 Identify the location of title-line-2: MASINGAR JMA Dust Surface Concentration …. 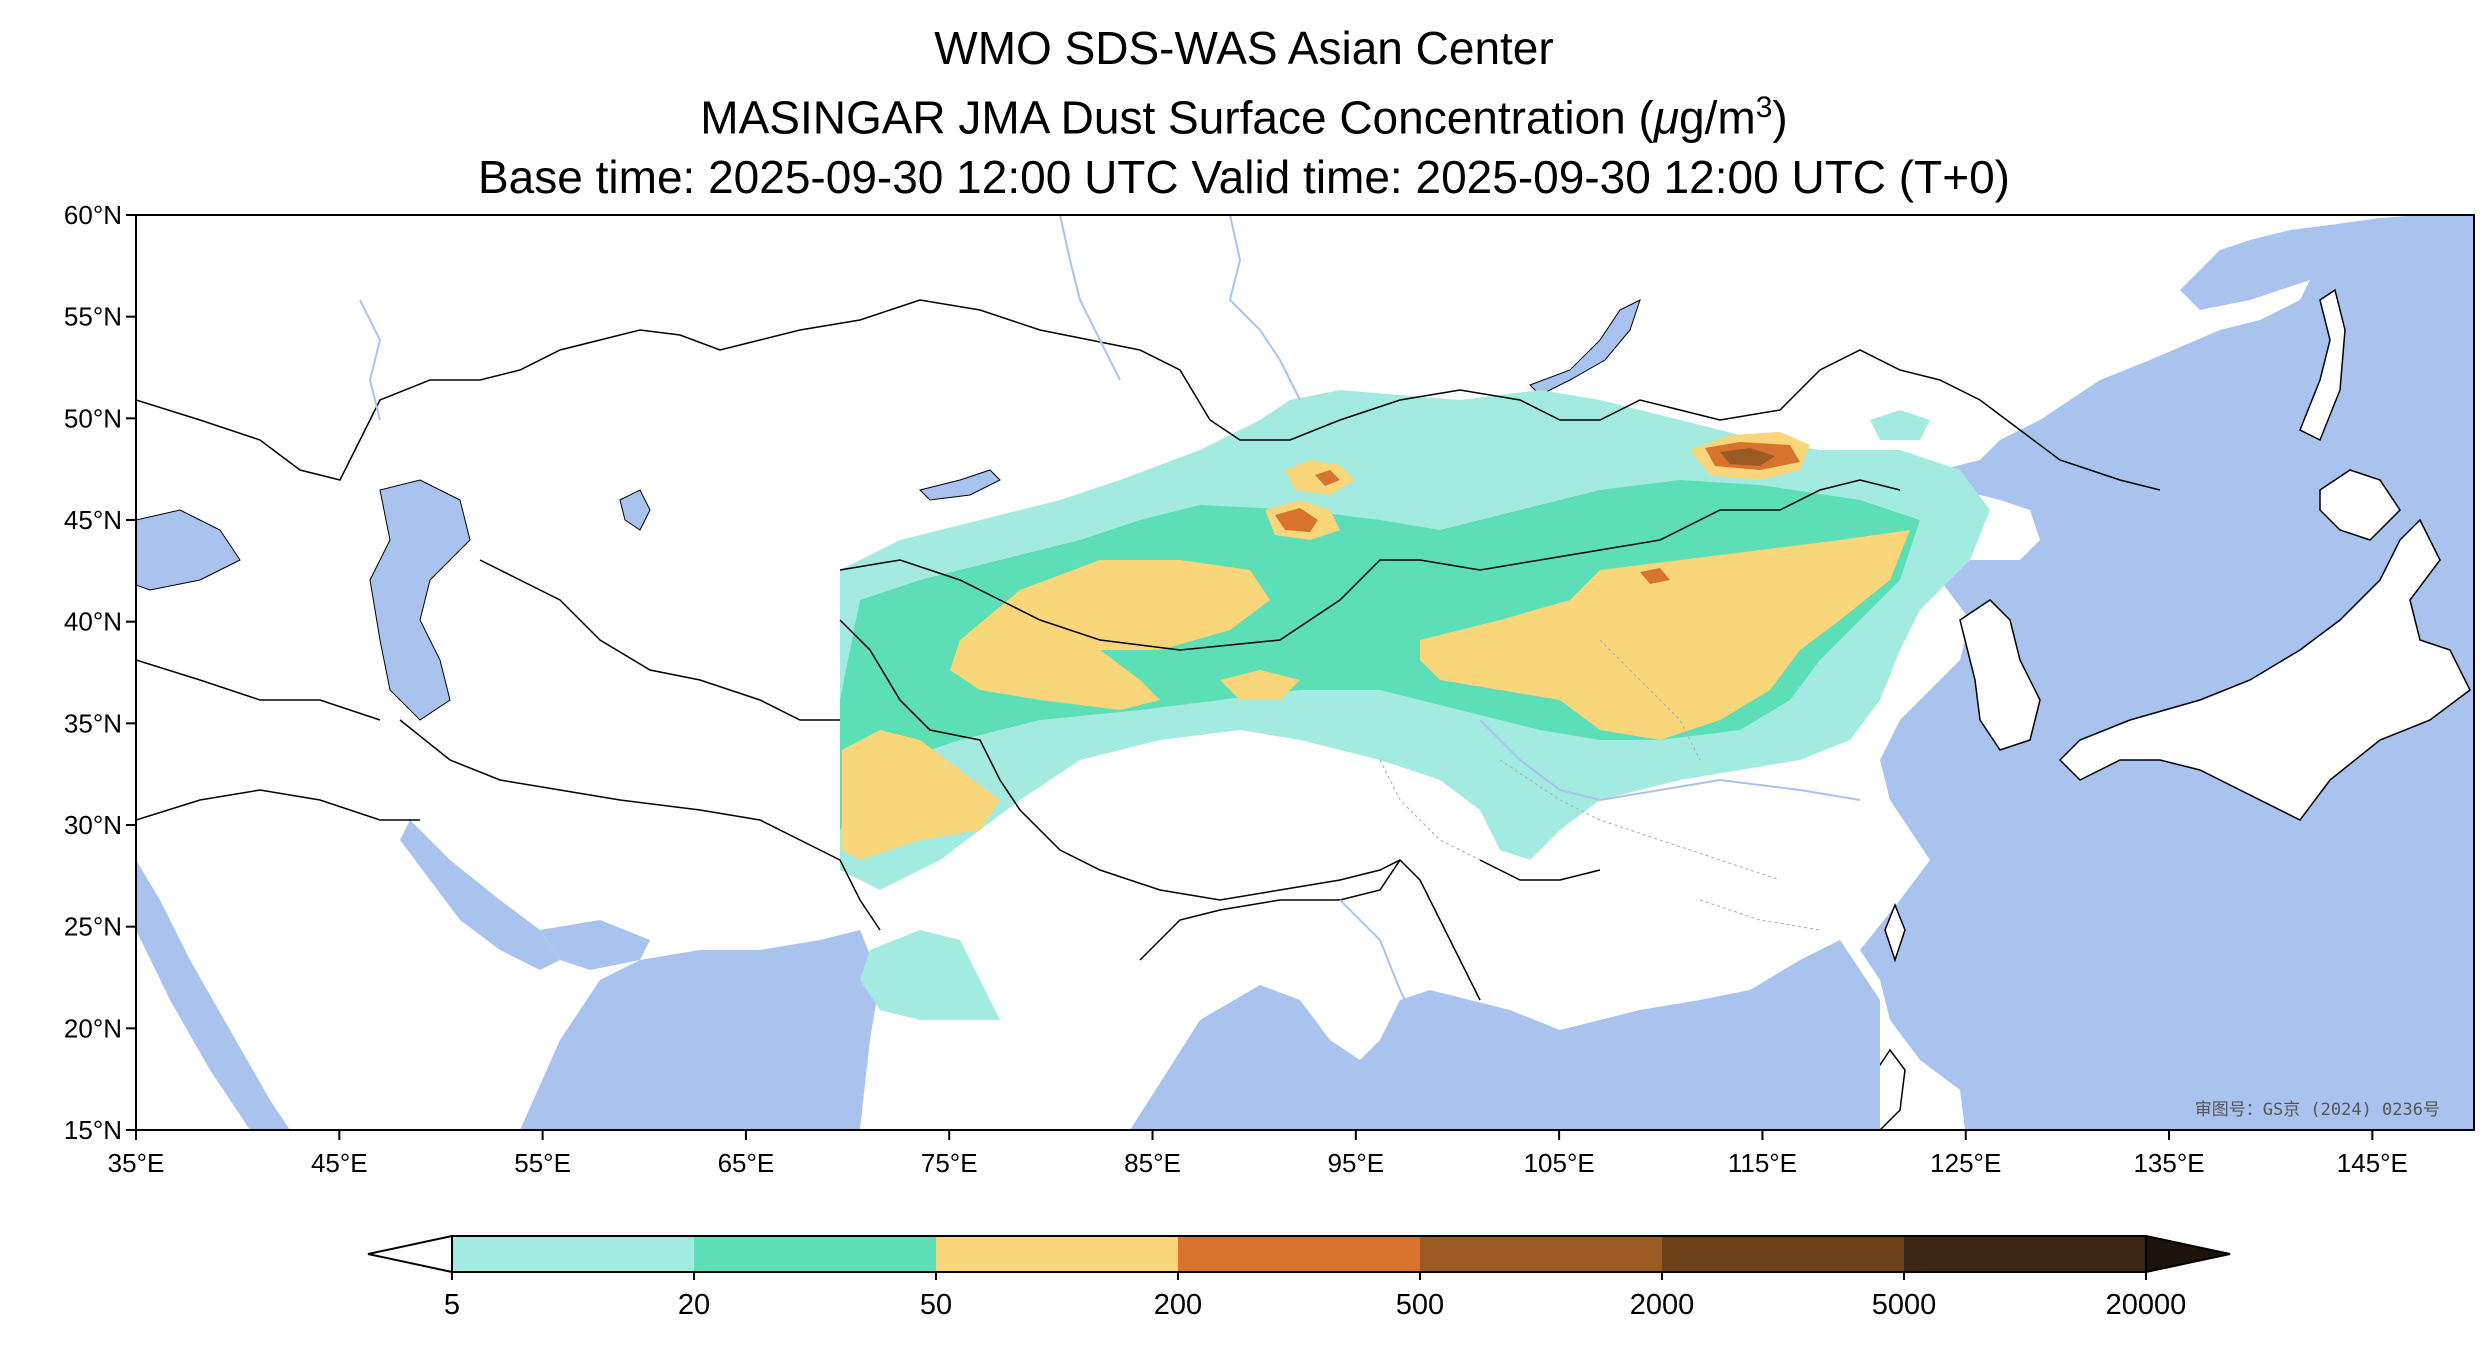
(1244, 112).